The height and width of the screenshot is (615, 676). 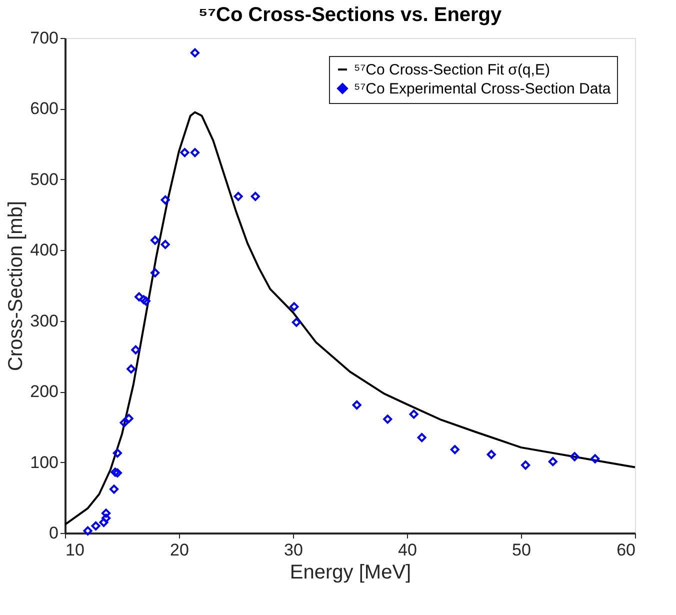 I want to click on y-tick-label: 100, so click(x=44, y=462).